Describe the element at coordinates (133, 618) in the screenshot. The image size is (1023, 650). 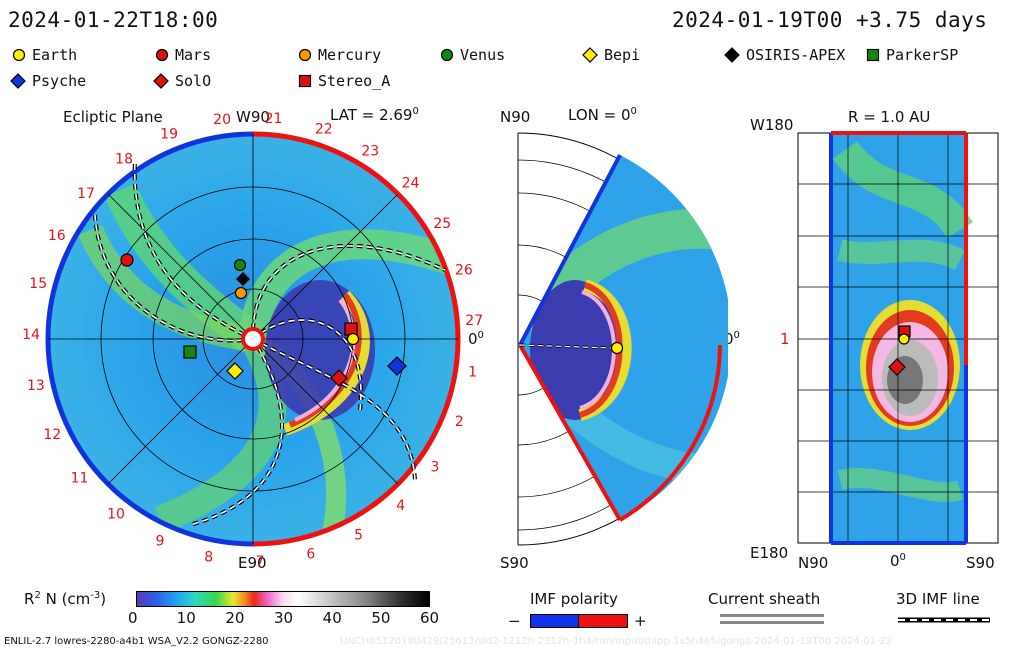
I see `colorbar-tick-label: 0` at that location.